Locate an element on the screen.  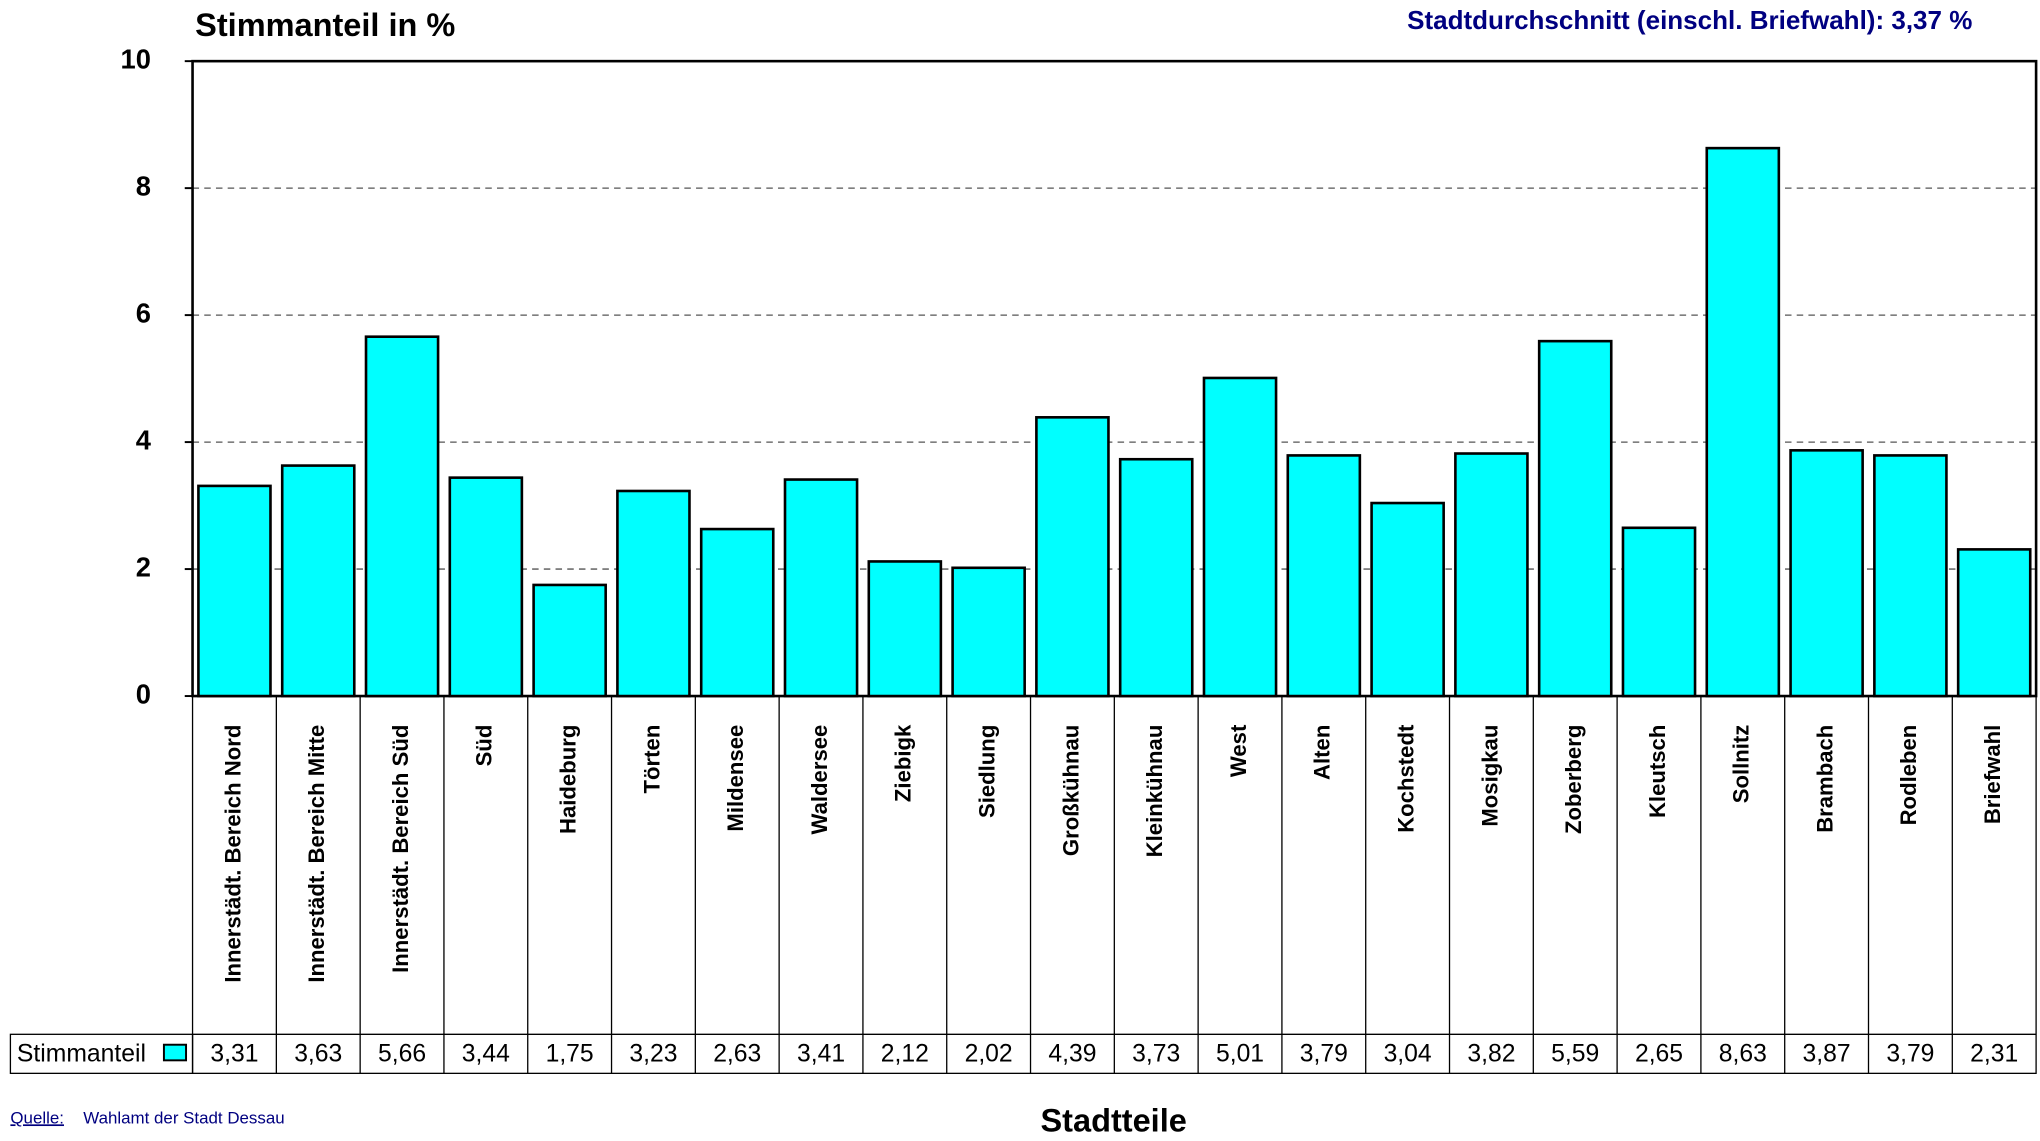
data-label: 2,63 is located at coordinates (737, 1054).